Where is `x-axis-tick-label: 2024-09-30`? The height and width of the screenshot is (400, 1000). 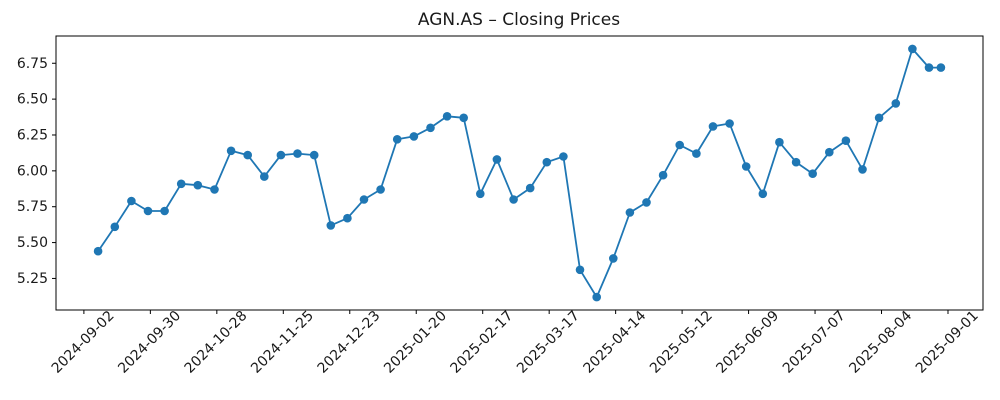 x-axis-tick-label: 2024-09-30 is located at coordinates (149, 342).